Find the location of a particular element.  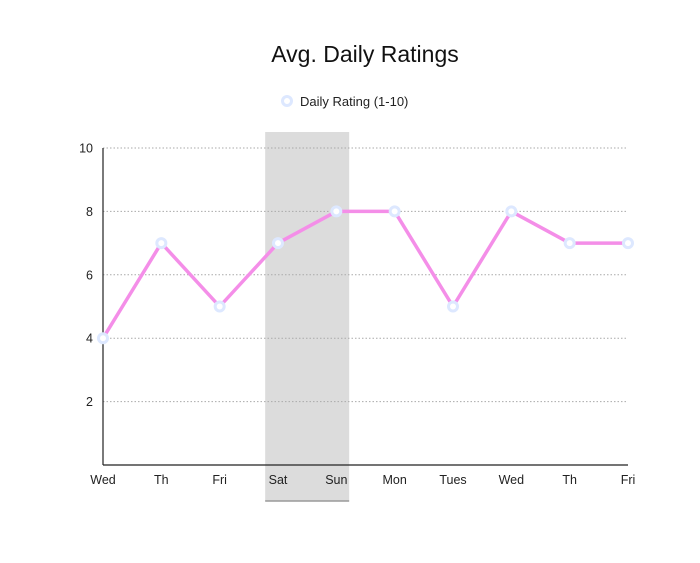

legend-label: Daily Rating (1-10) is located at coordinates (354, 101).